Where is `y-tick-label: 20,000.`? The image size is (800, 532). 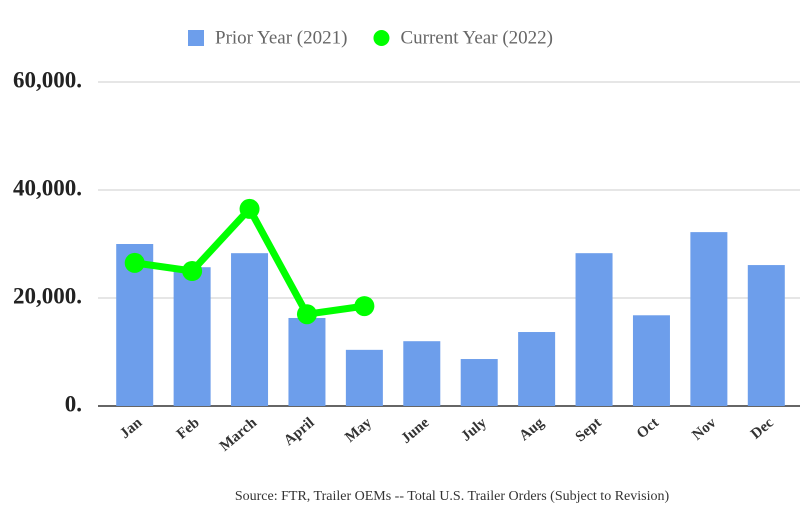
y-tick-label: 20,000. is located at coordinates (47, 295).